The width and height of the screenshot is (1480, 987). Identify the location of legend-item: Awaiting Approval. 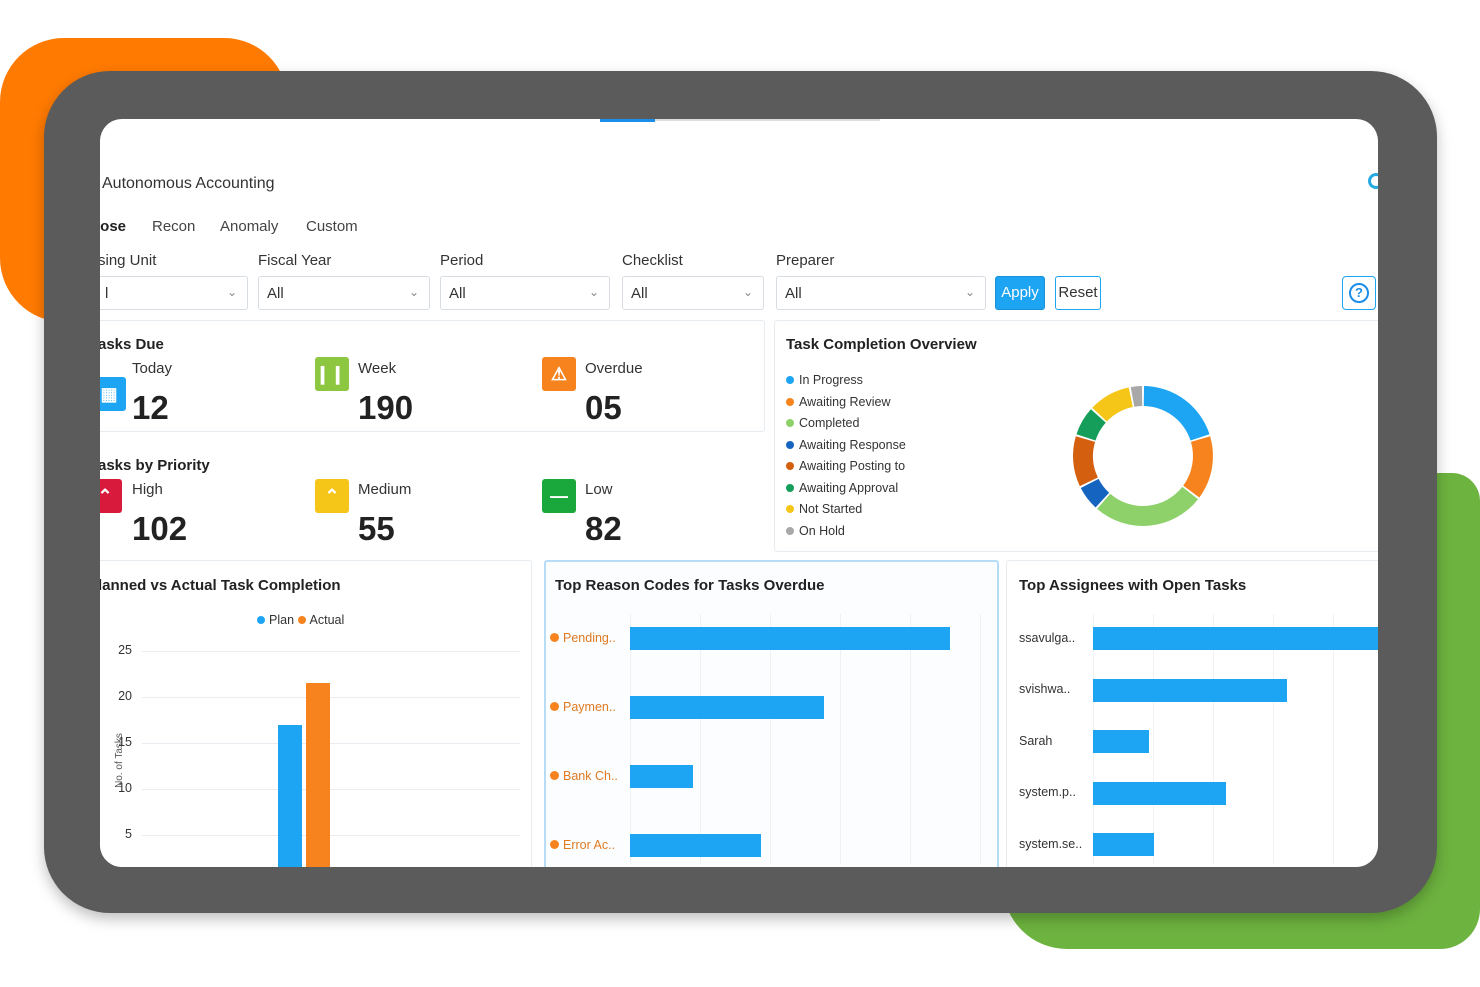
(842, 488).